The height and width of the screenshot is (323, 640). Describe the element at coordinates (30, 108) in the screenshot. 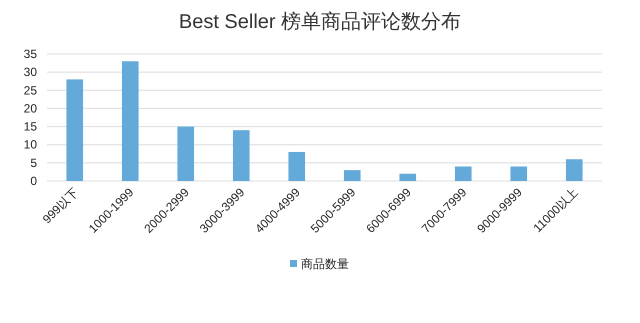

I see `ytick: 20` at that location.